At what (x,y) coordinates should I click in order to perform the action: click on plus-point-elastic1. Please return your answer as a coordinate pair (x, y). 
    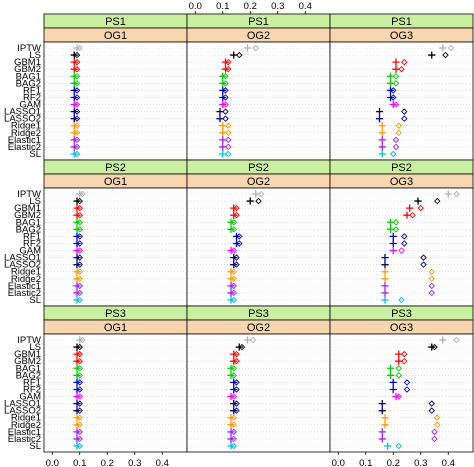
    Looking at the image, I should click on (382, 432).